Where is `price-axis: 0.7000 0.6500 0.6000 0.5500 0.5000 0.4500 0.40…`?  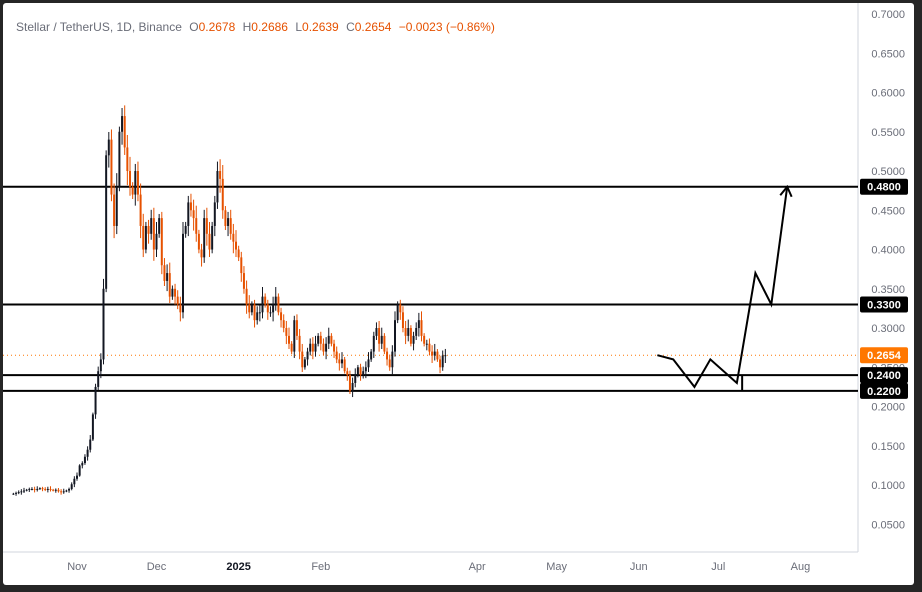 price-axis: 0.7000 0.6500 0.6000 0.5500 0.5000 0.4500 0.40… is located at coordinates (881, 277).